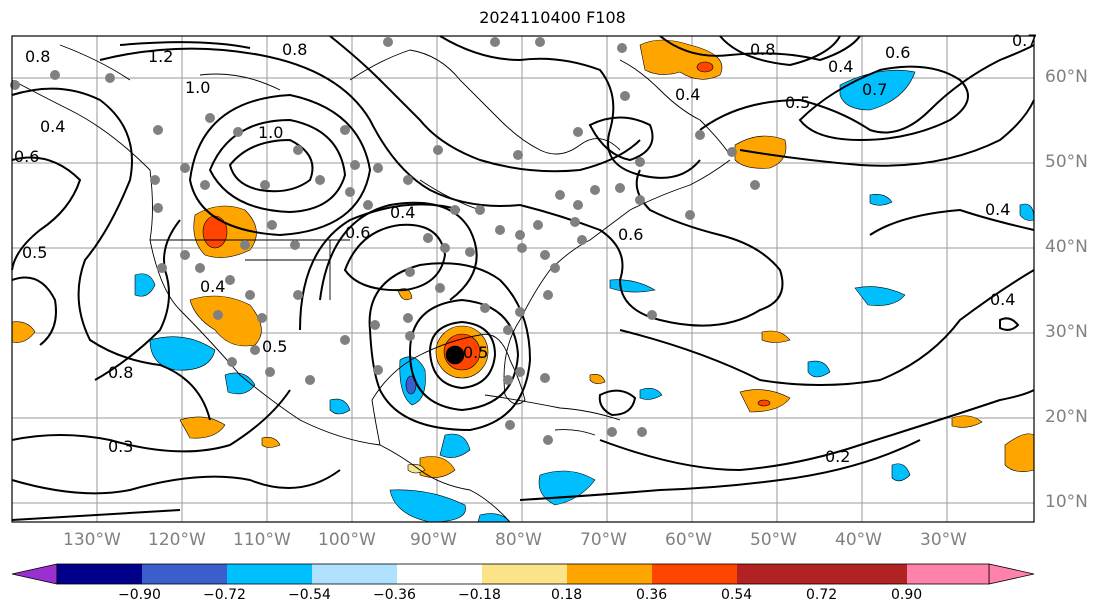  What do you see at coordinates (177, 540) in the screenshot?
I see `longitude-label: 120°W` at bounding box center [177, 540].